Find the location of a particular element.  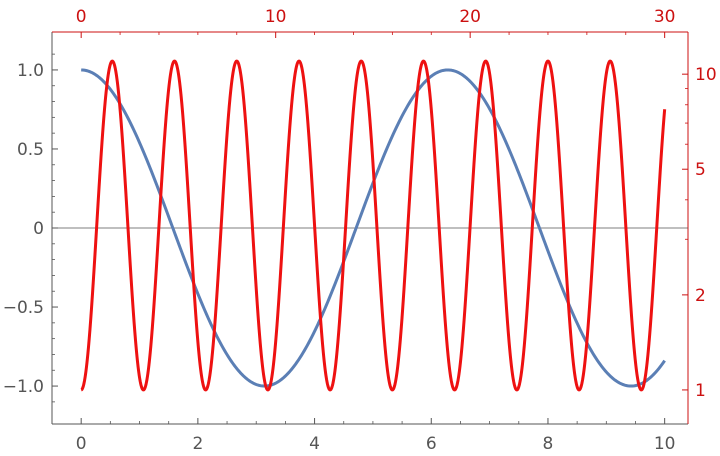

y-right-tick-label: 1 is located at coordinates (700, 391).